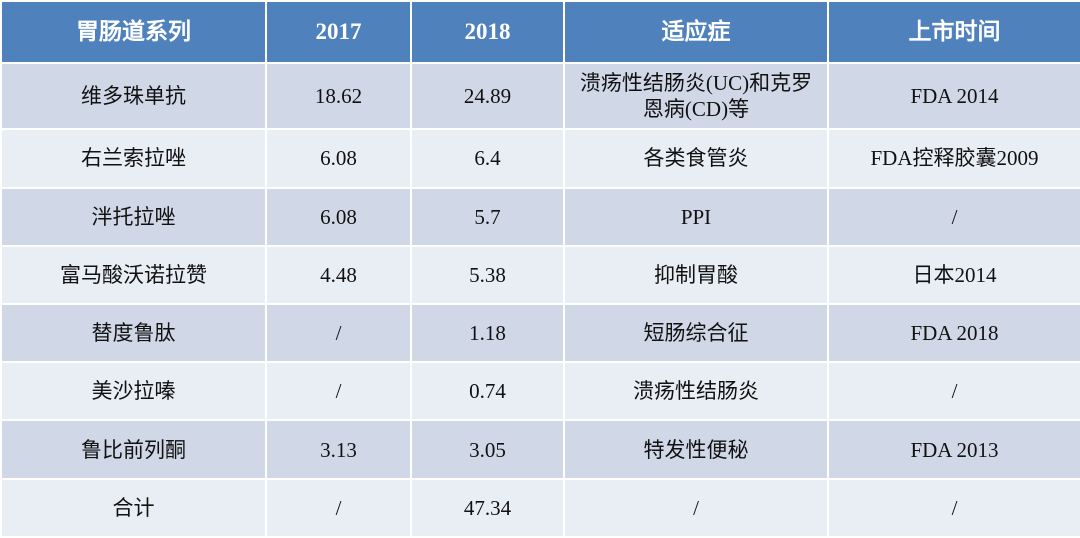  Describe the element at coordinates (487, 96) in the screenshot. I see `table-cell: 24.89` at that location.